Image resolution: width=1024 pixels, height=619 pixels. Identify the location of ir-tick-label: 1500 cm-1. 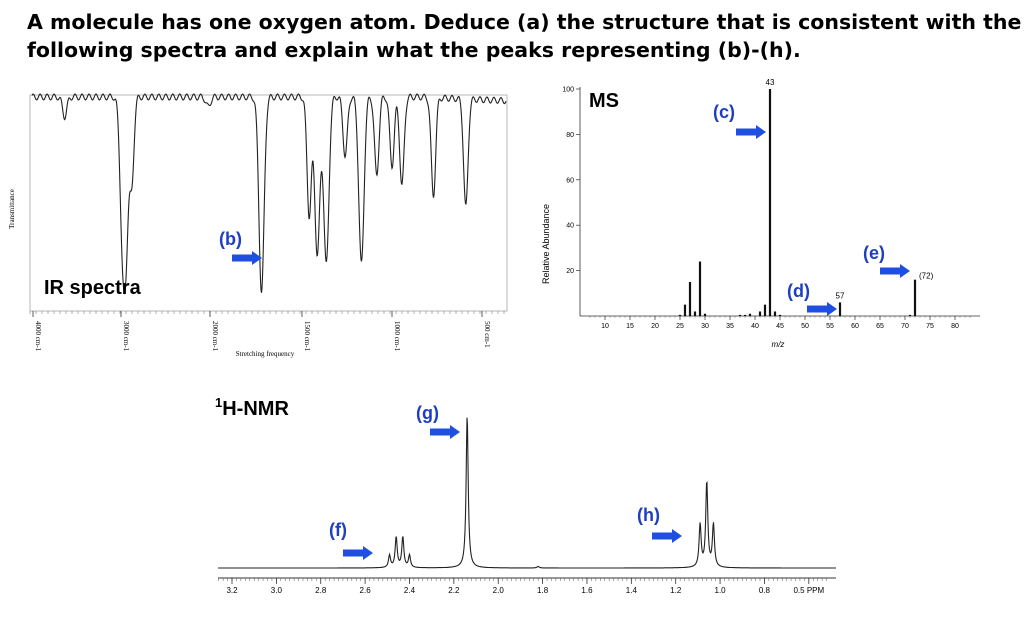
(307, 336).